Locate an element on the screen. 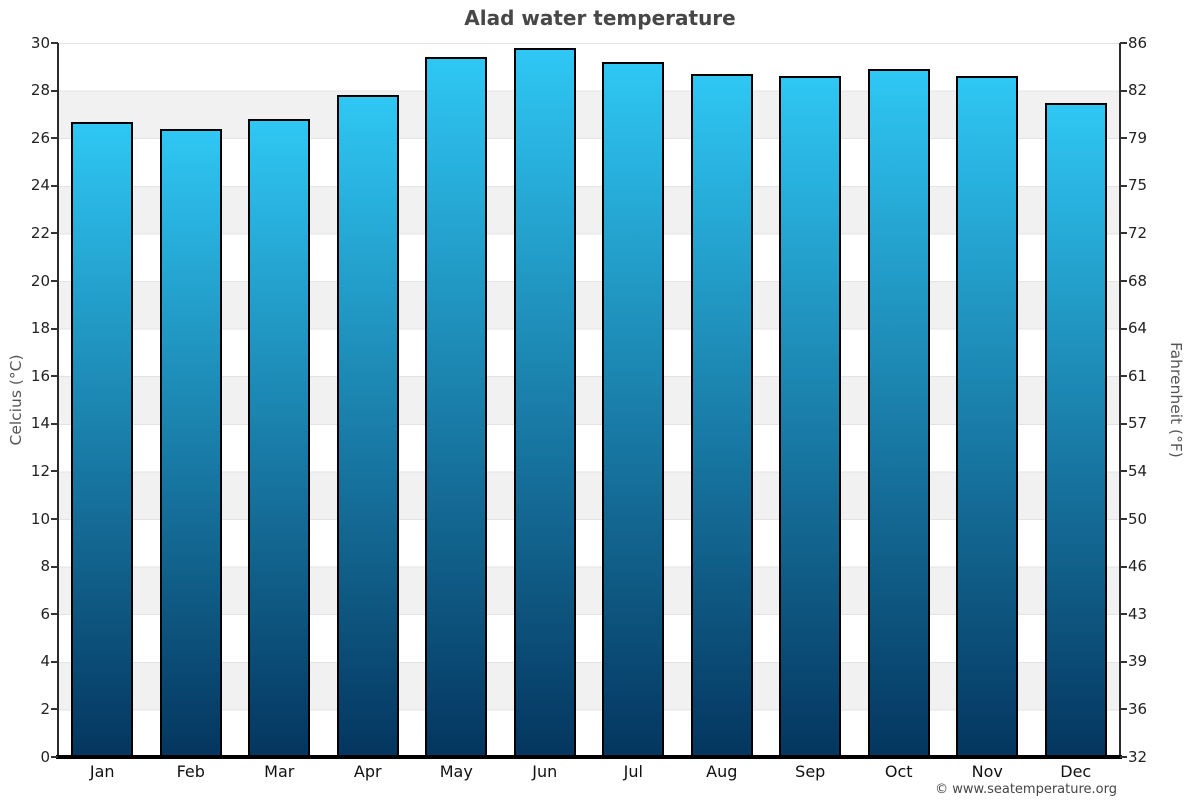  x-axis-label-nov: Nov is located at coordinates (987, 771).